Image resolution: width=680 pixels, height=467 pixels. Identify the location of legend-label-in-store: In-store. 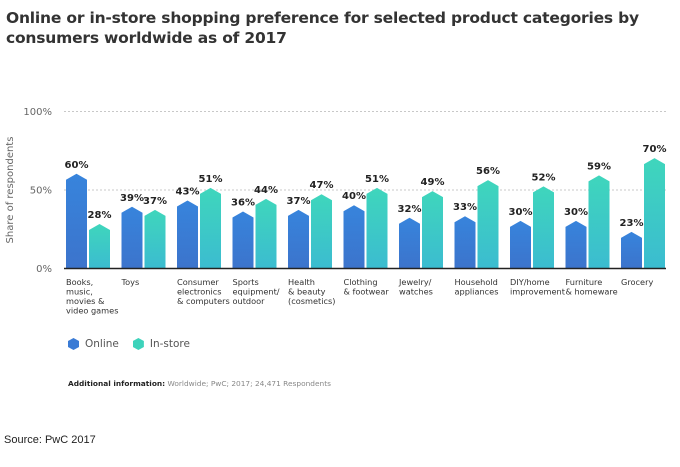
(169, 344).